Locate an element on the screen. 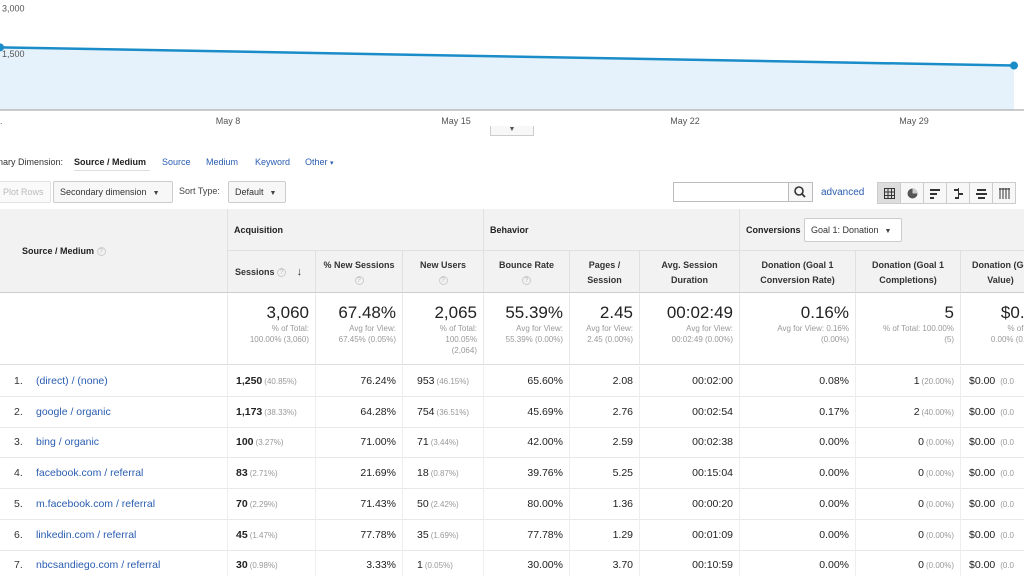  cell-pct-new-sessions: 71.43% is located at coordinates (359, 504).